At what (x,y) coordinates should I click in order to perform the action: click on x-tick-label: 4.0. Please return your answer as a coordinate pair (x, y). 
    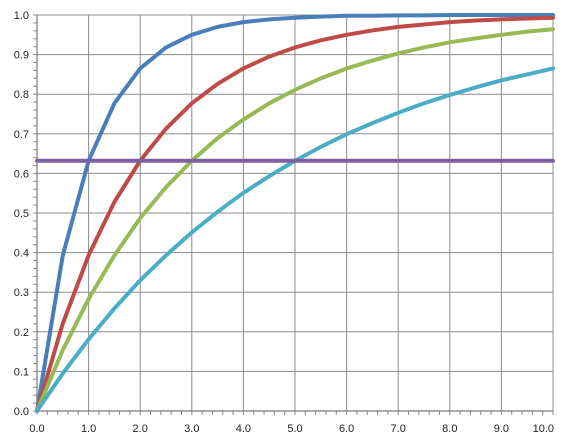
    Looking at the image, I should click on (243, 429).